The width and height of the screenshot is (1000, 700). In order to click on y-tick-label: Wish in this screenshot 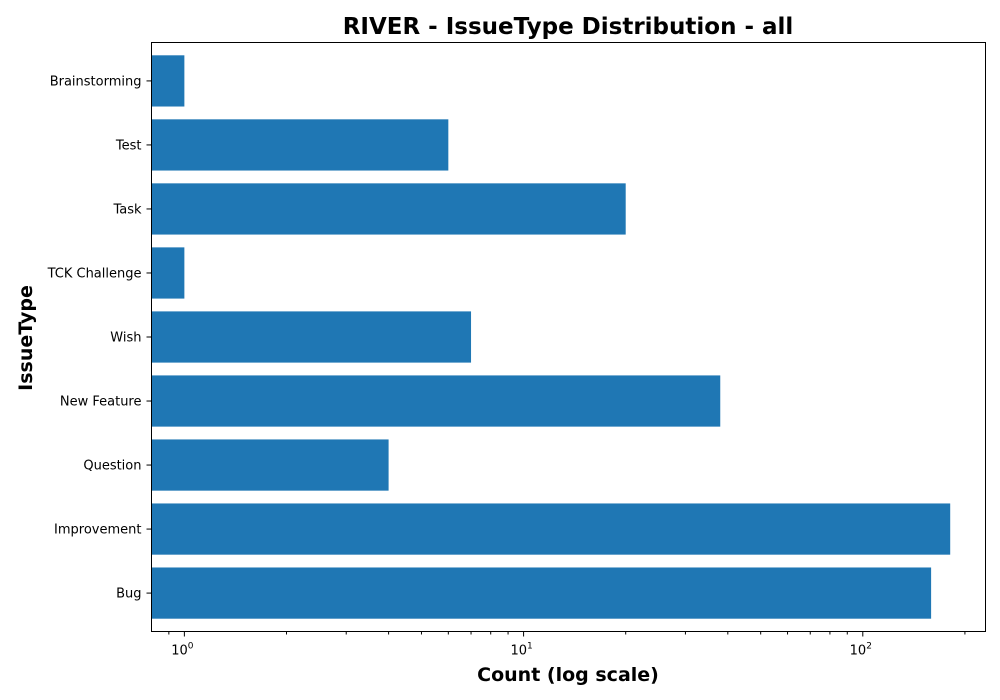, I will do `click(125, 338)`.